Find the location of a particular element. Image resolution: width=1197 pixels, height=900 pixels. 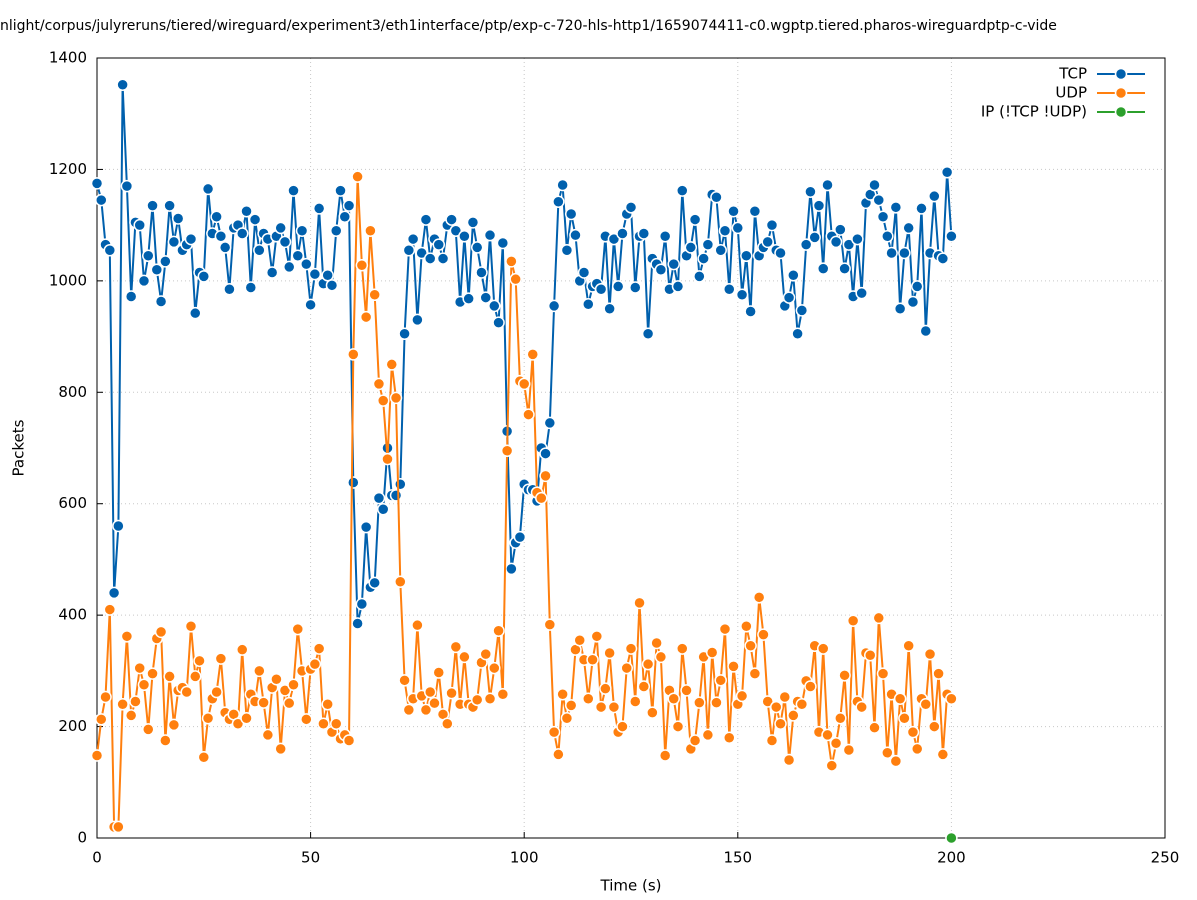

y-tick-label: 800 is located at coordinates (72, 392).